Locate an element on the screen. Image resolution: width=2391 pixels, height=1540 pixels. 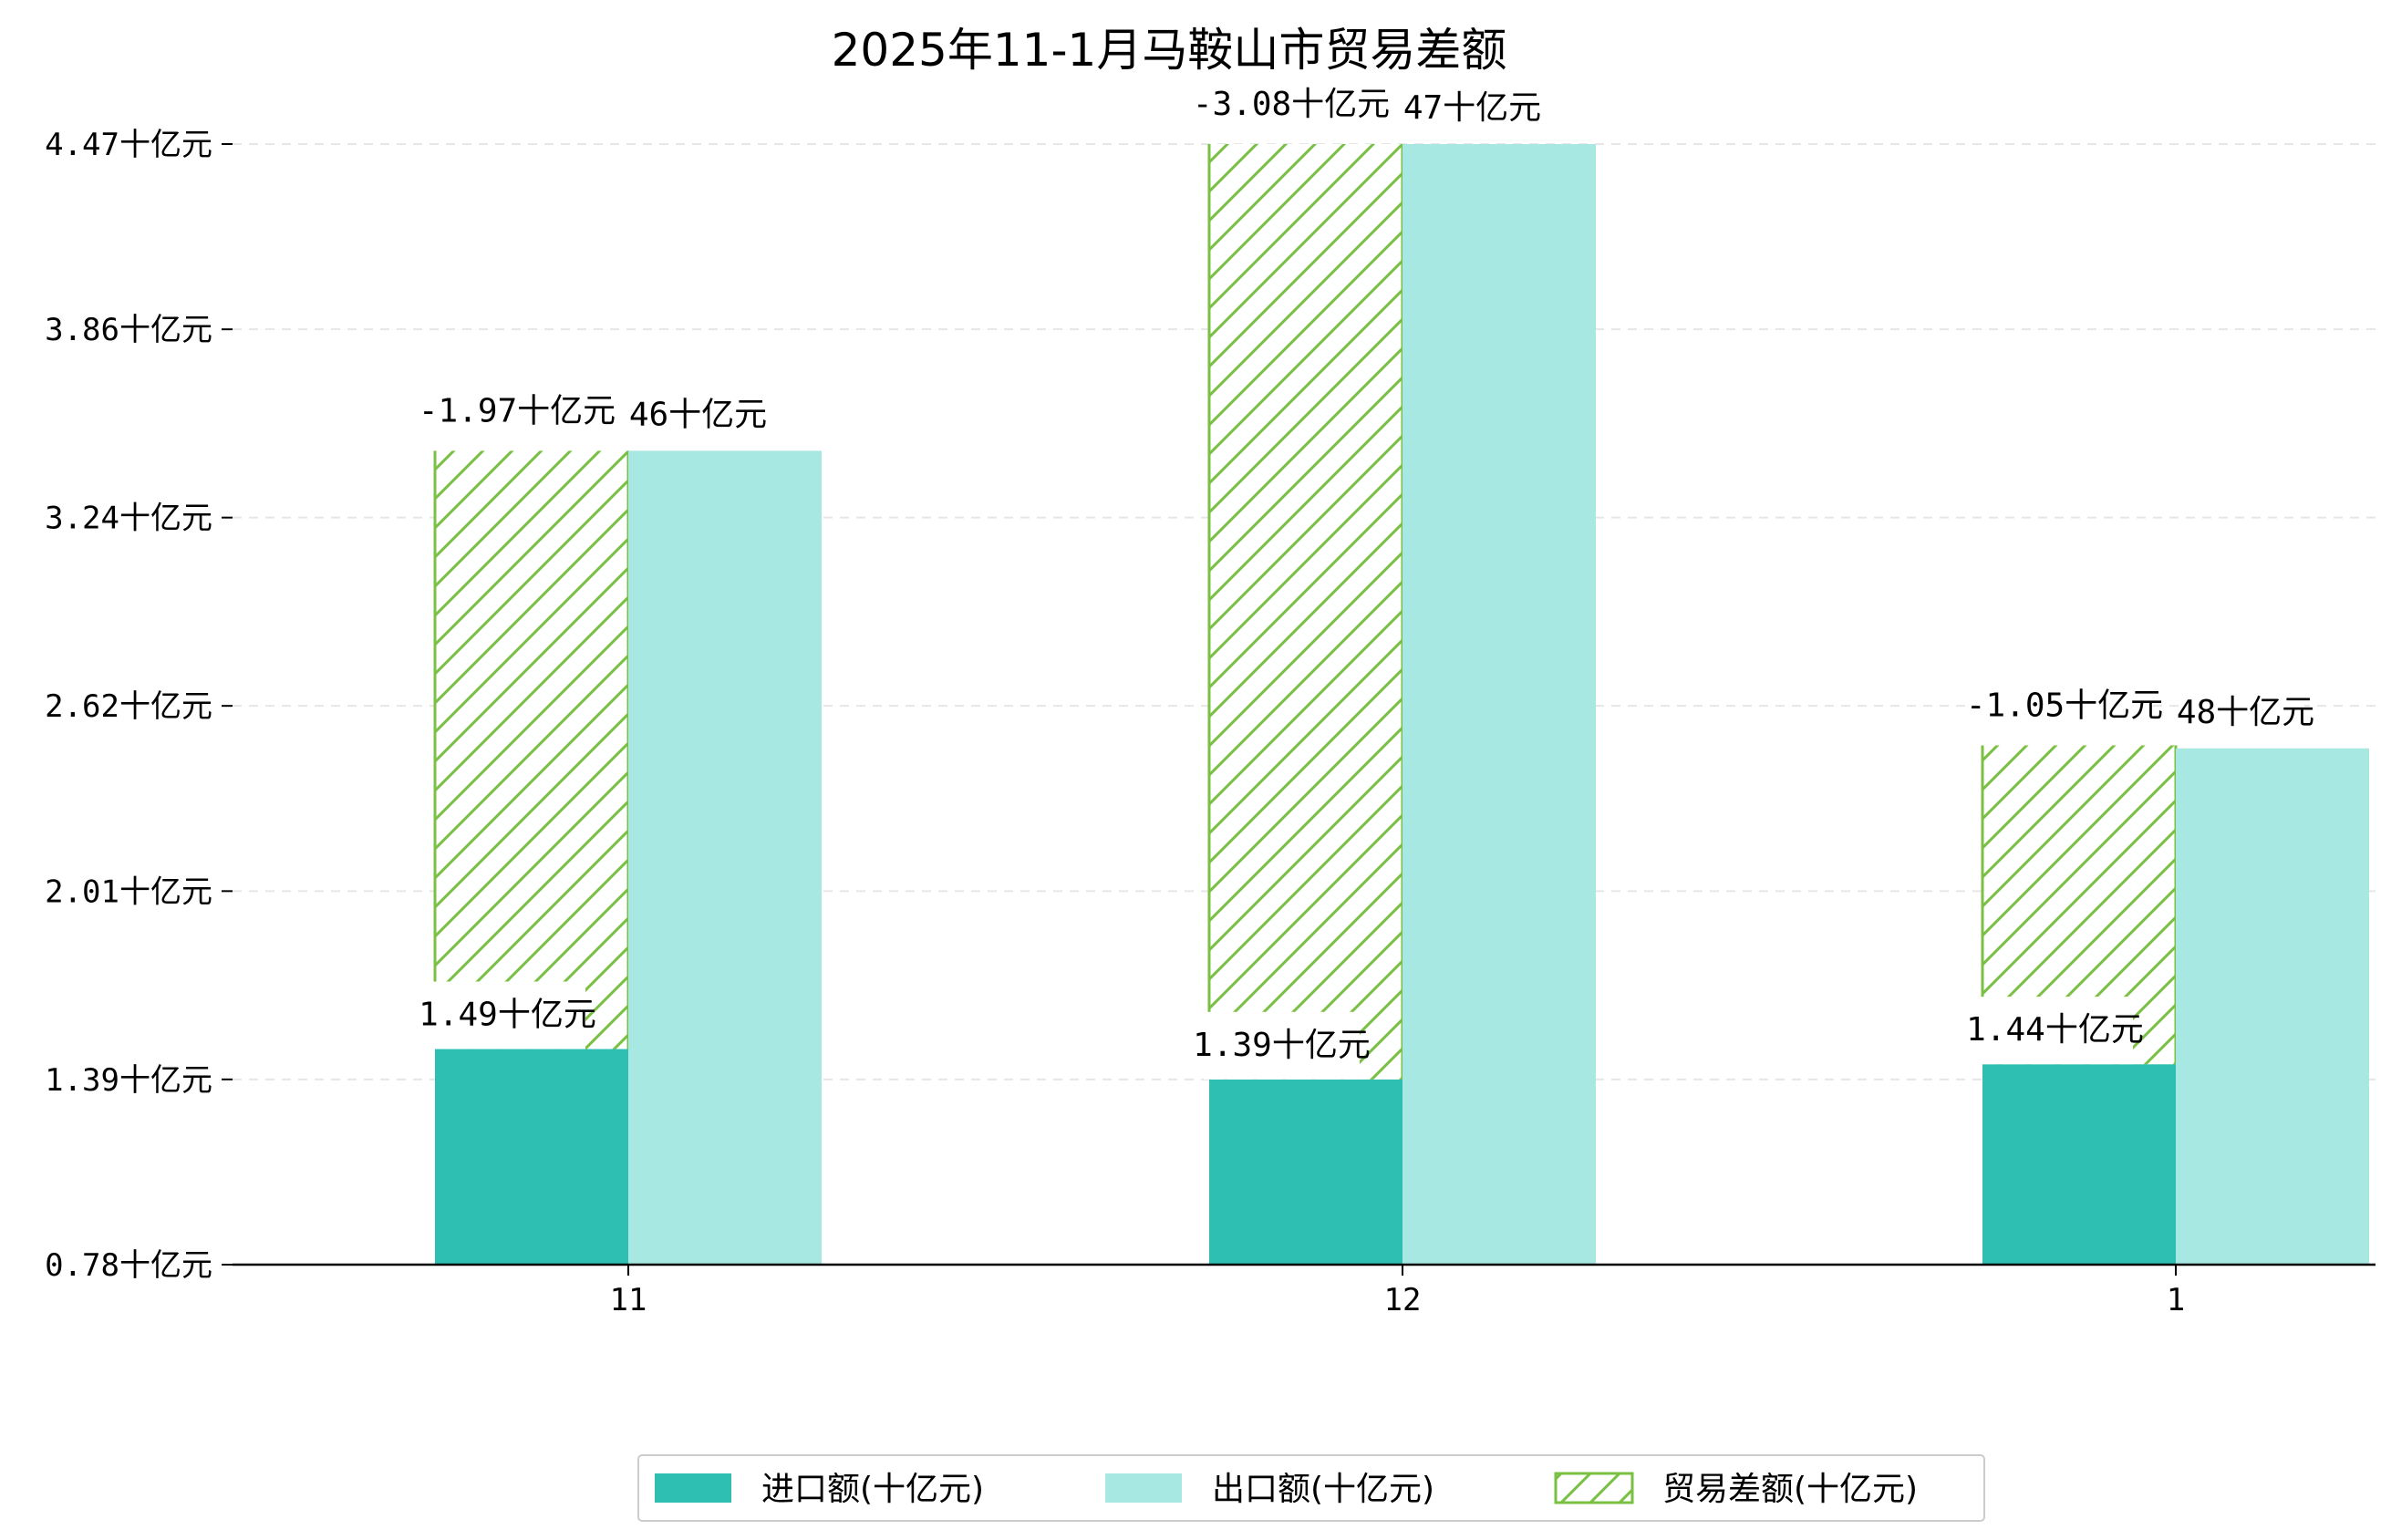
legend-swatch-export is located at coordinates (1143, 1488).